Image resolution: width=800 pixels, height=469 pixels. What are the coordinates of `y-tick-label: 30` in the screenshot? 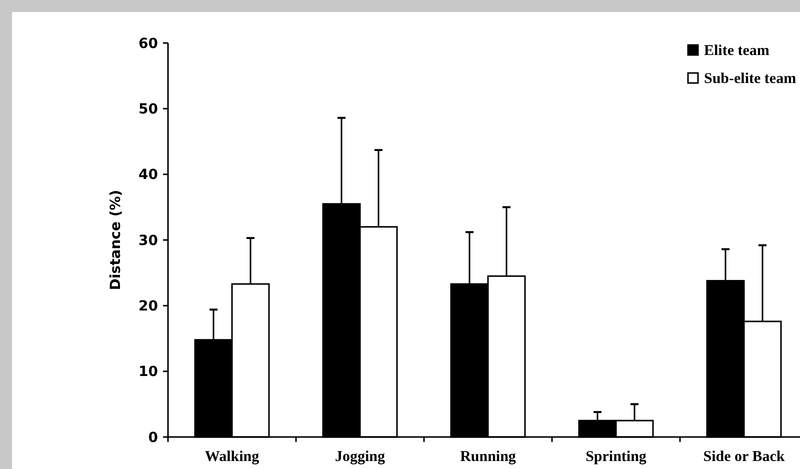 It's located at (148, 240).